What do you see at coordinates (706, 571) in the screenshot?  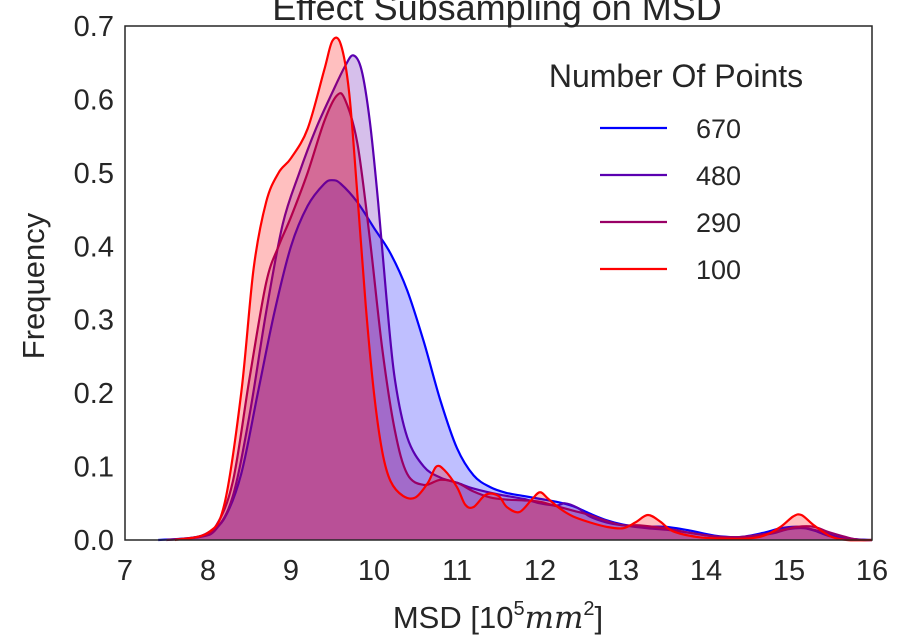 I see `x-tick-label: 14` at bounding box center [706, 571].